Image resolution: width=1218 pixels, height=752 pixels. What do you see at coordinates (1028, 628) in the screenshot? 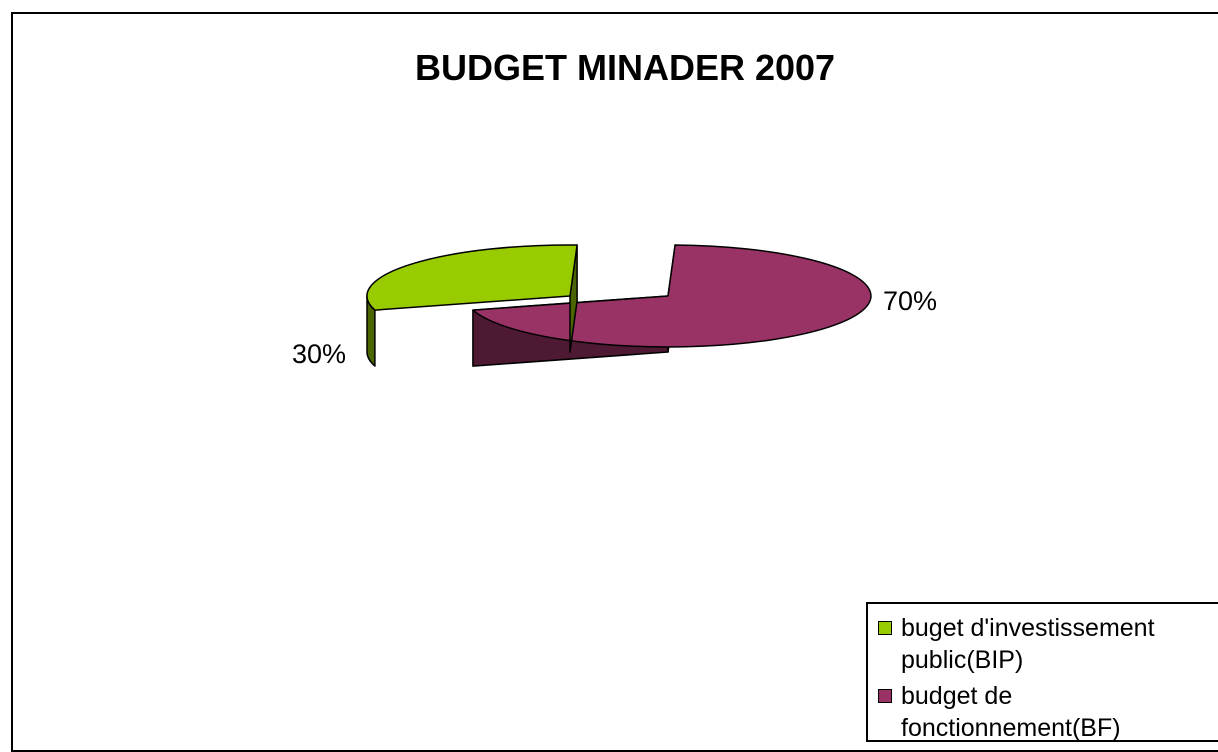
I see `legend-label-bip-line1: buget d'investissement` at bounding box center [1028, 628].